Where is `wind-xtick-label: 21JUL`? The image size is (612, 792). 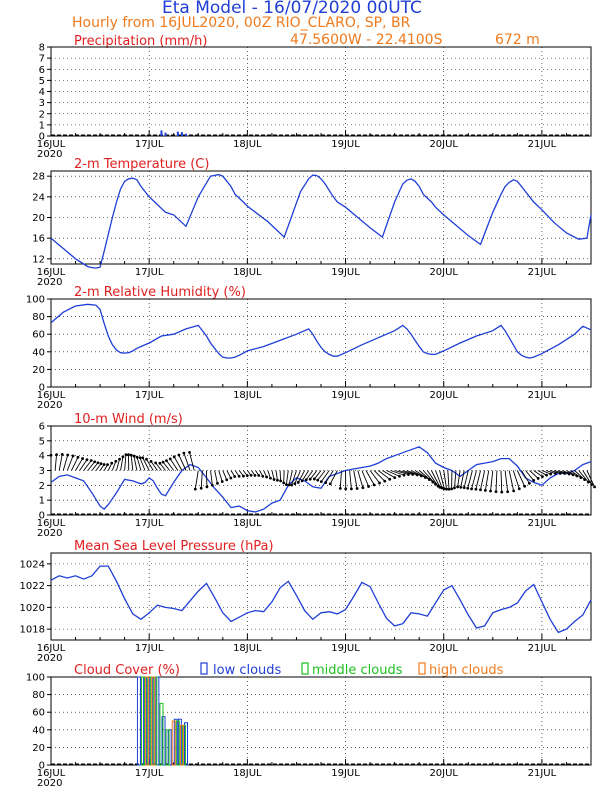
wind-xtick-label: 21JUL is located at coordinates (542, 523).